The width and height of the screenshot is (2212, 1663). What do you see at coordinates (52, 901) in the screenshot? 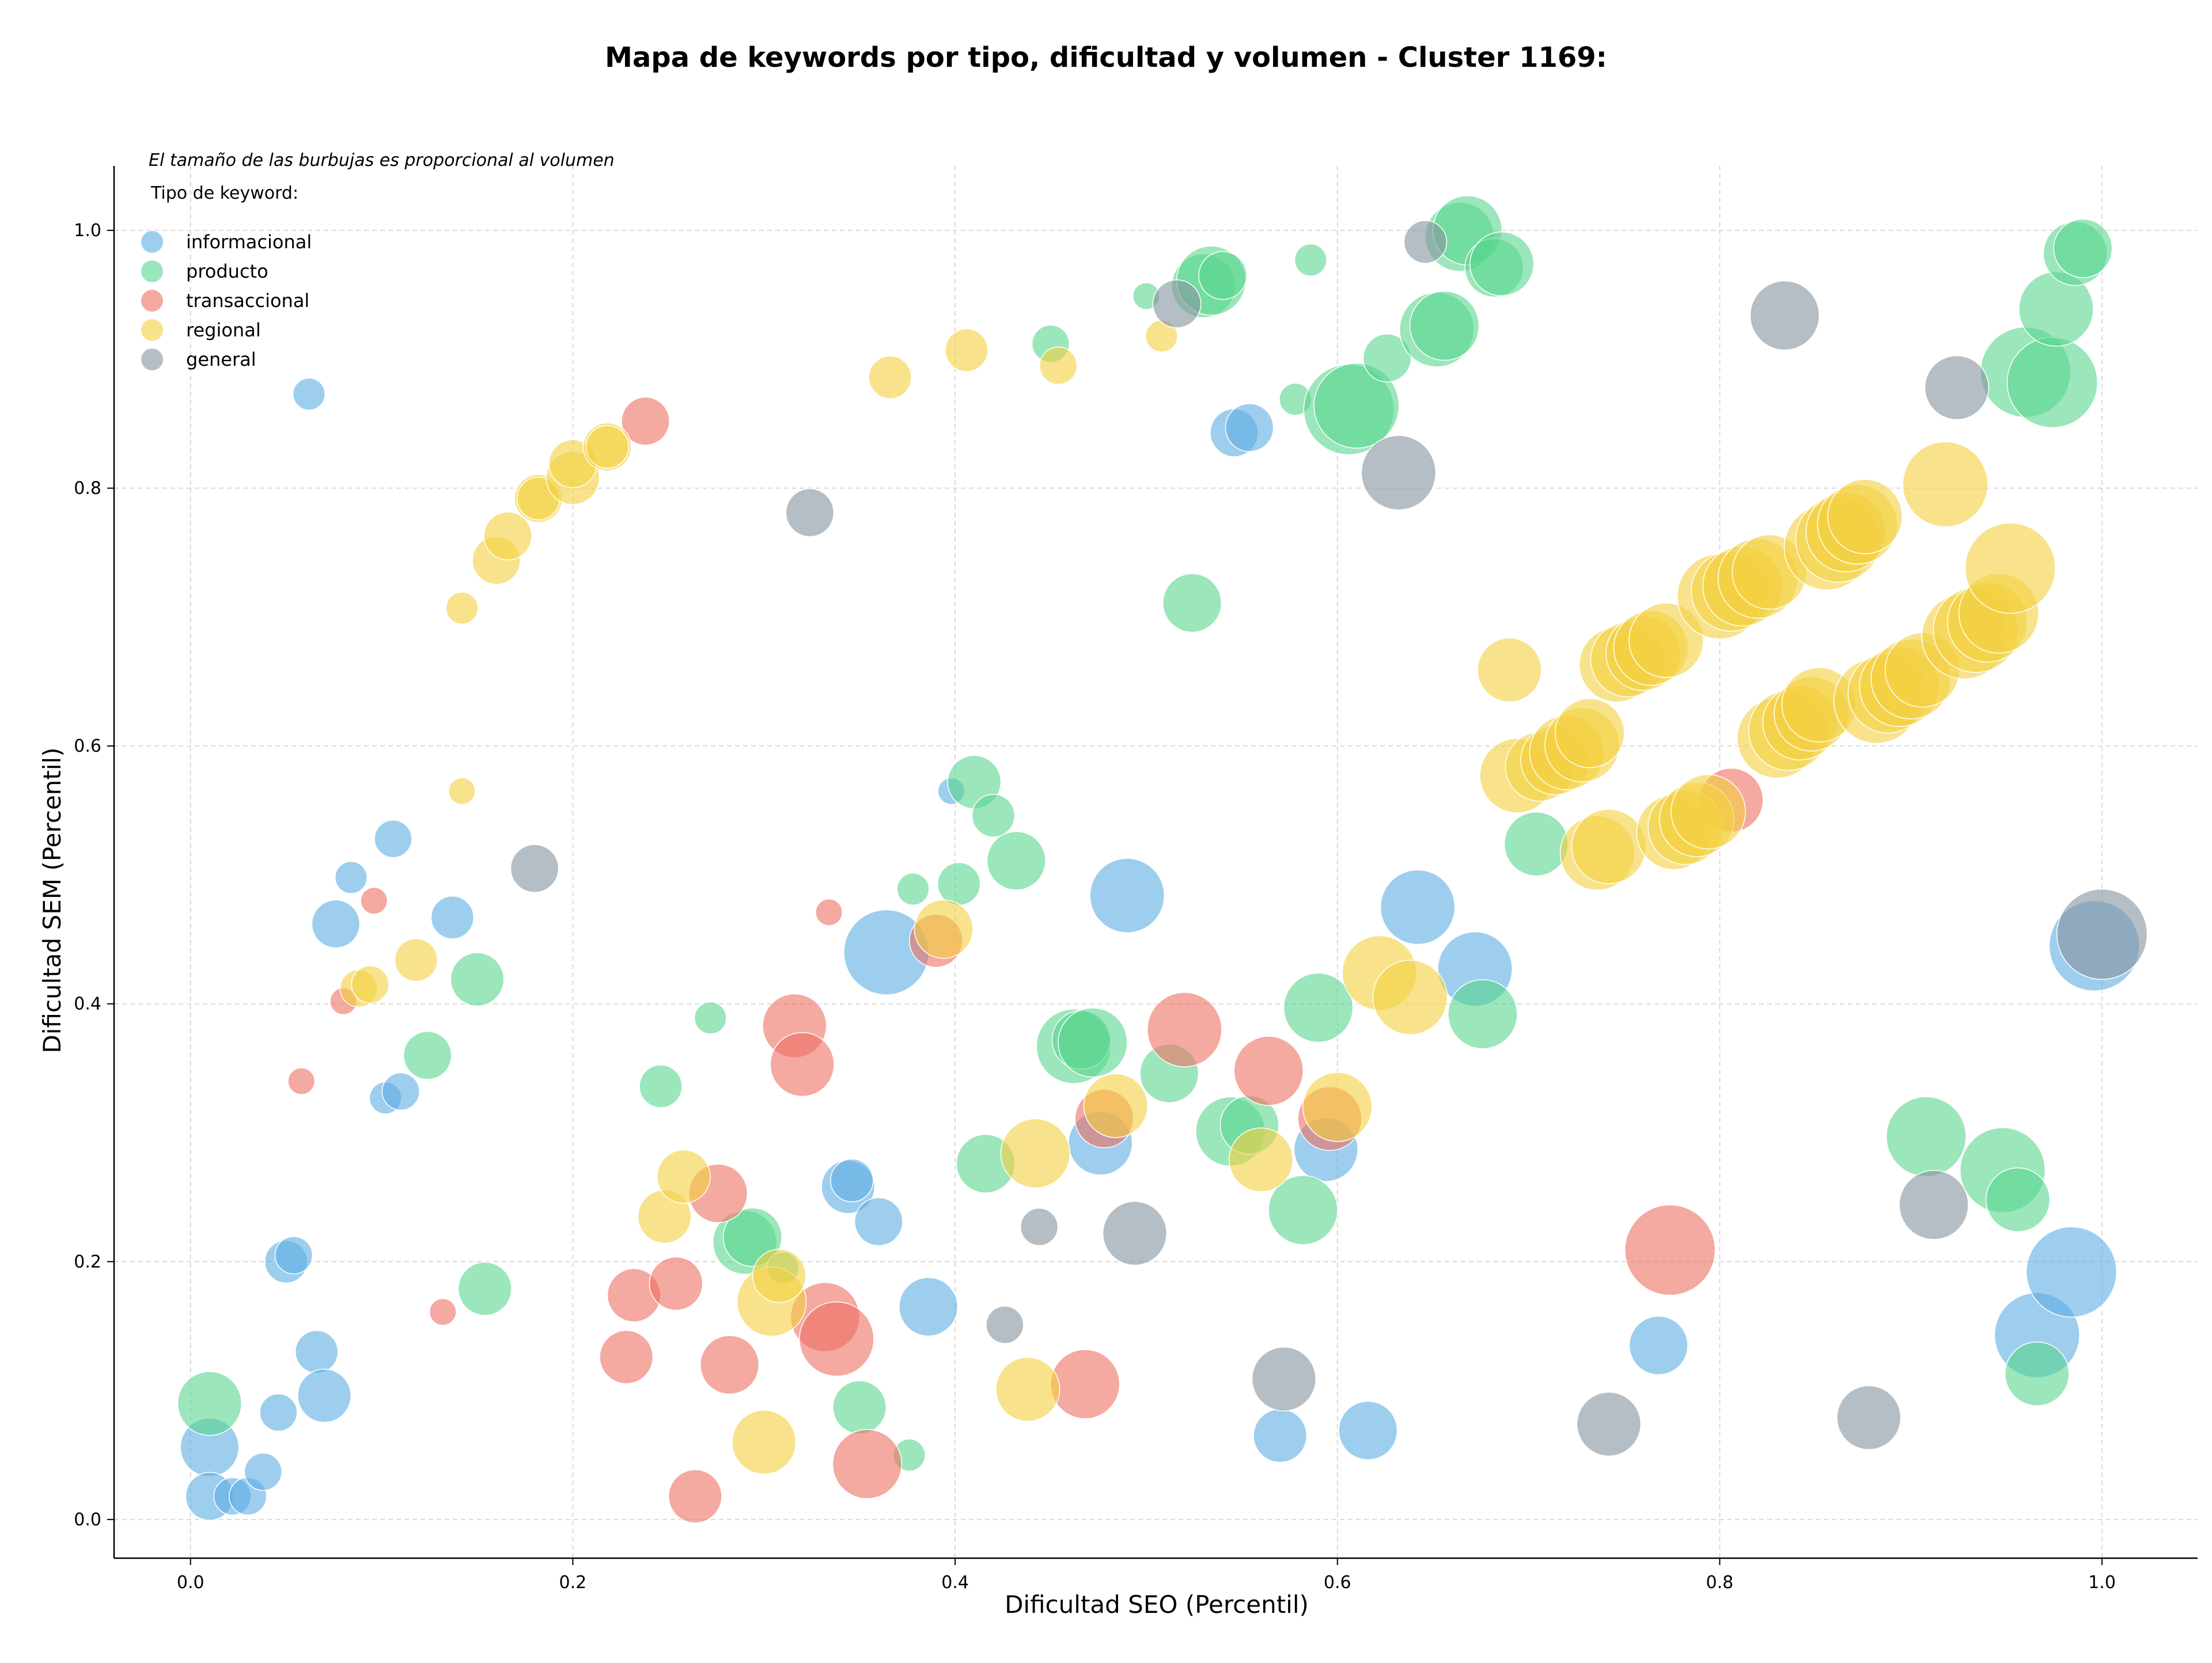
I see `y-axis-label: Dificultad SEM (Percentil)` at bounding box center [52, 901].